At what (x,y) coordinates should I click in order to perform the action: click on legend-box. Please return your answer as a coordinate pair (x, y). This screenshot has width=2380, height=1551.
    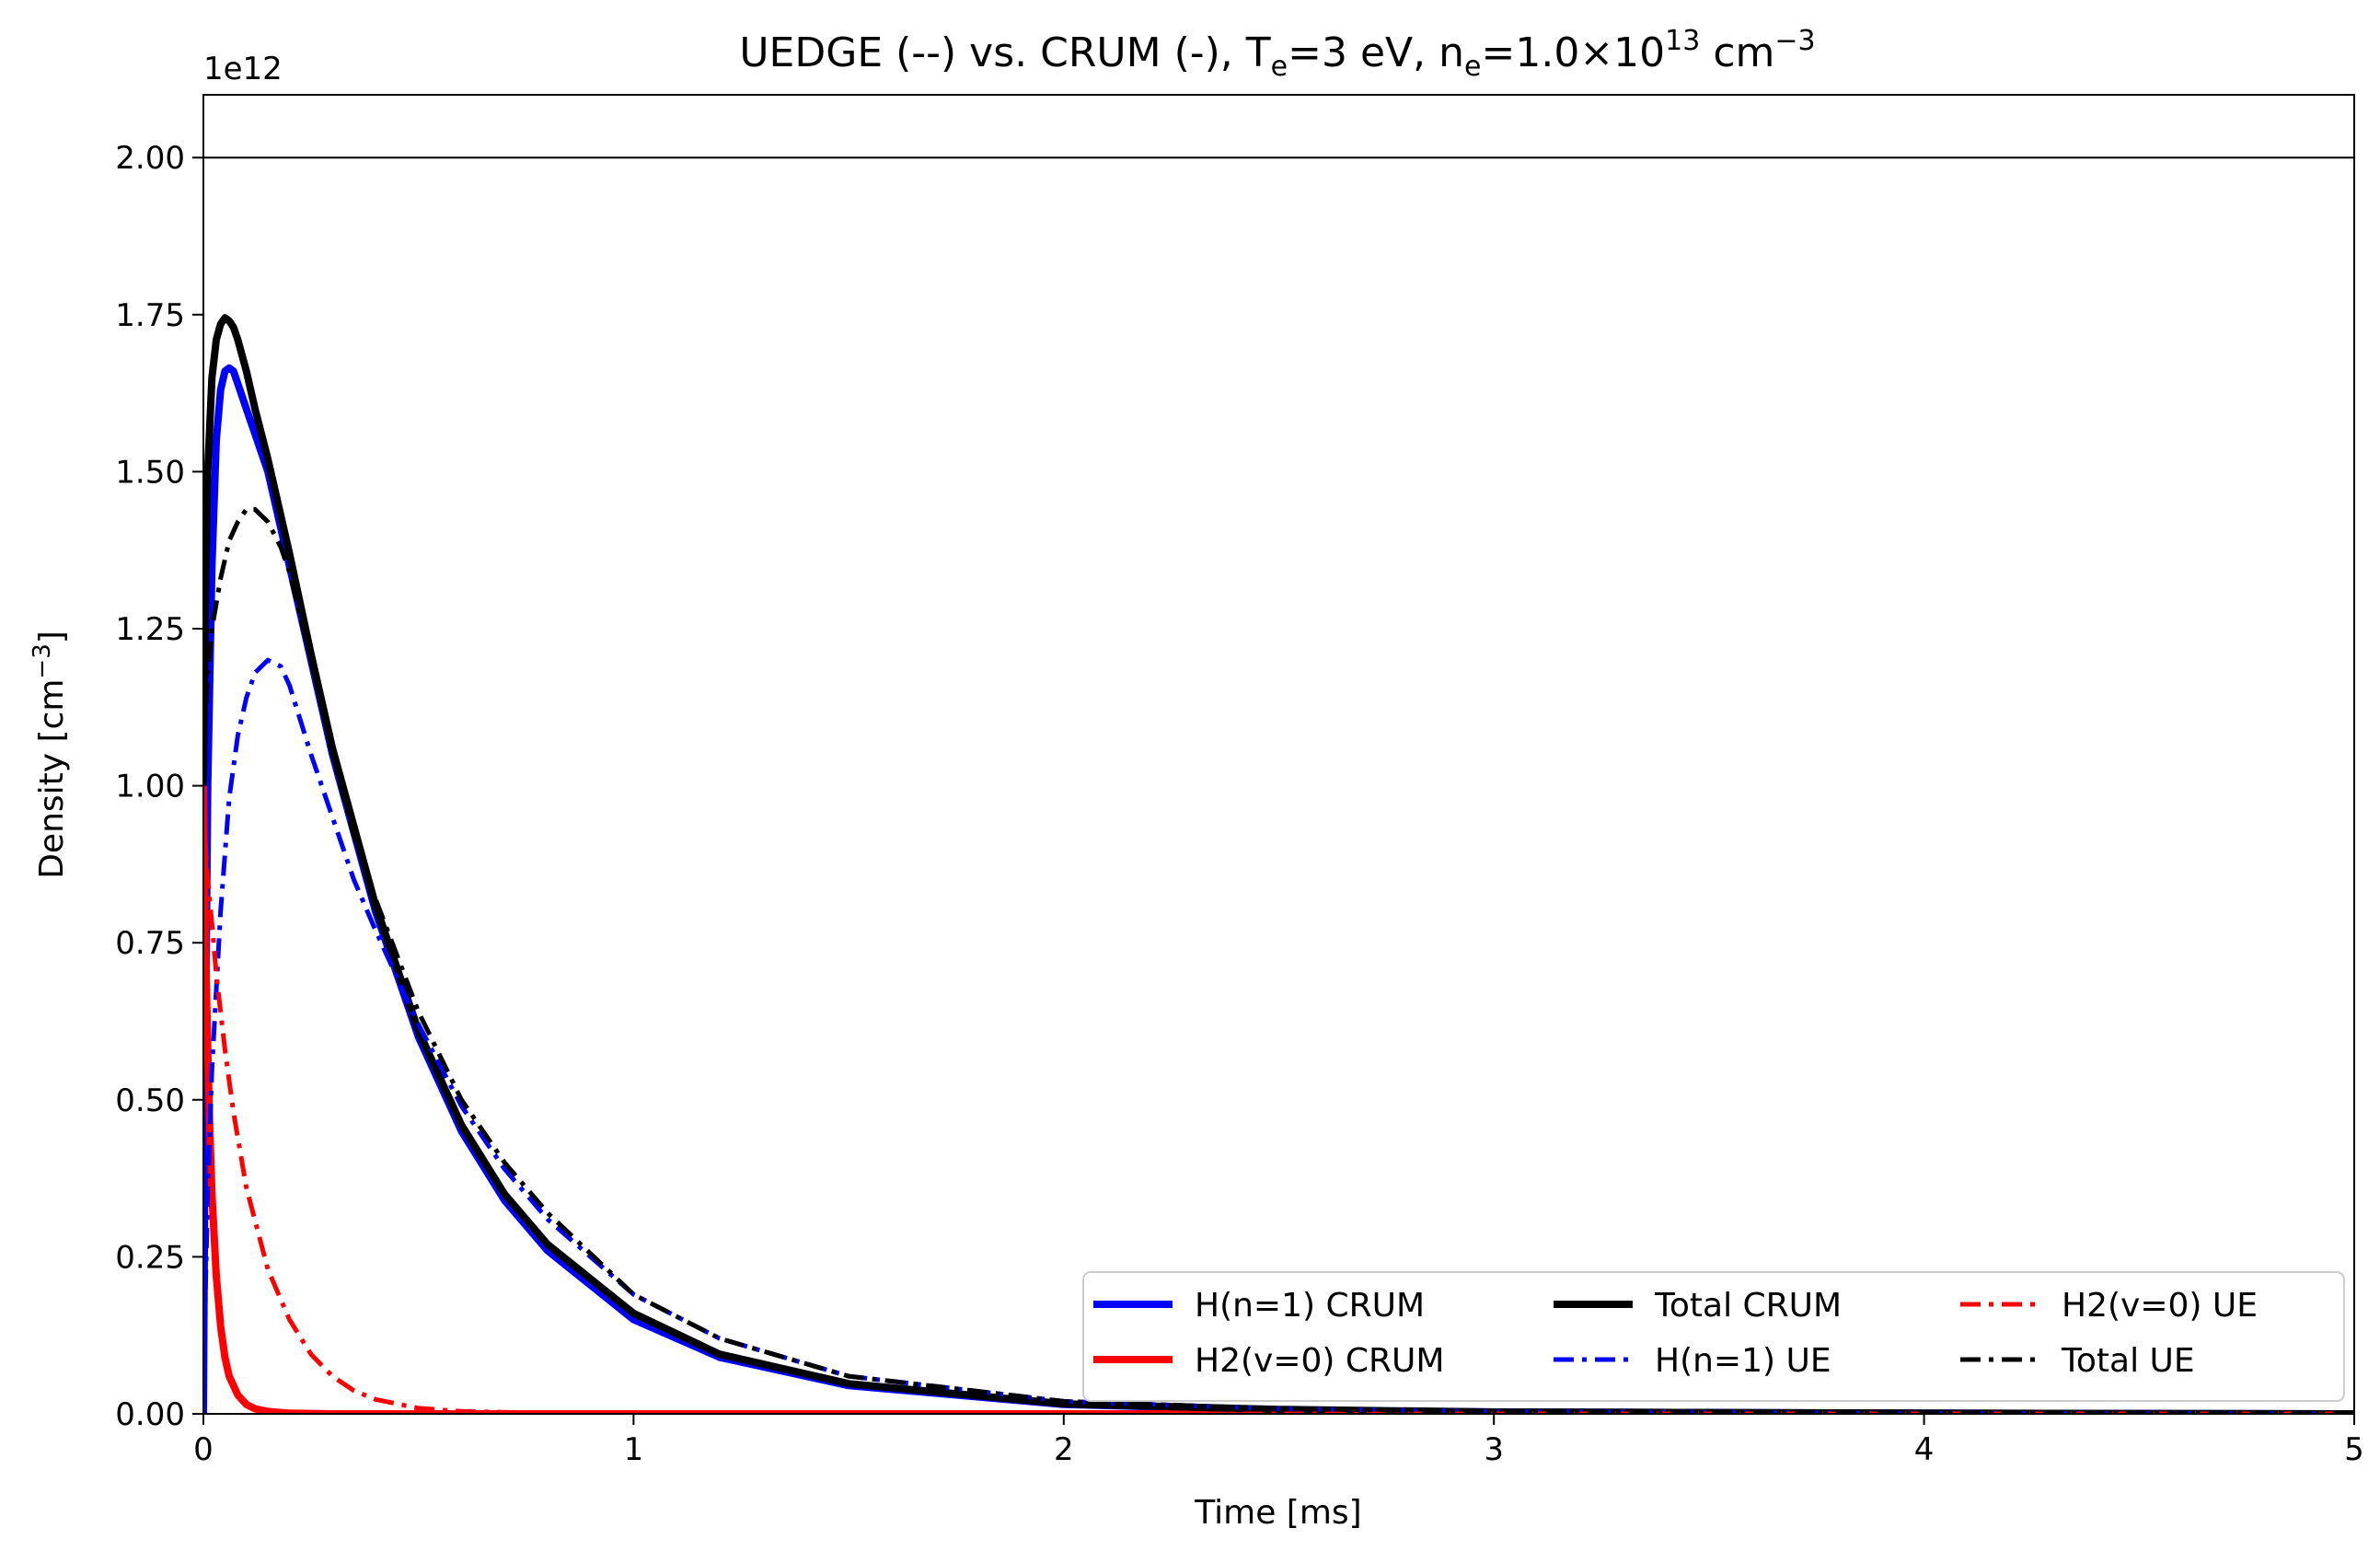
    Looking at the image, I should click on (1713, 1336).